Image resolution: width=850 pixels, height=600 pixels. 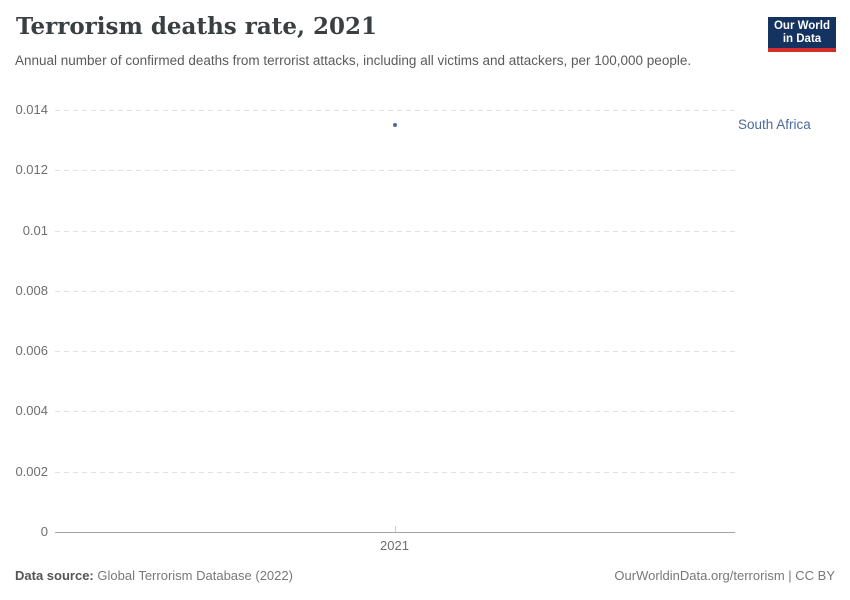 I want to click on y-tick-label: 0.002, so click(x=31, y=471).